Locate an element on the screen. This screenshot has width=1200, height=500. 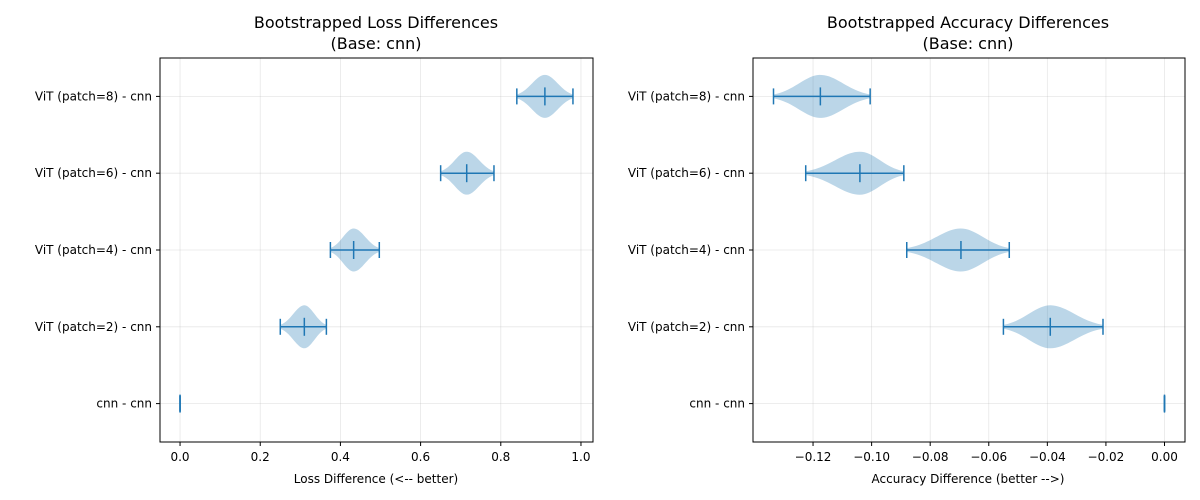
accuracy-violin-vit-patch-2-cnn is located at coordinates (1053, 327).